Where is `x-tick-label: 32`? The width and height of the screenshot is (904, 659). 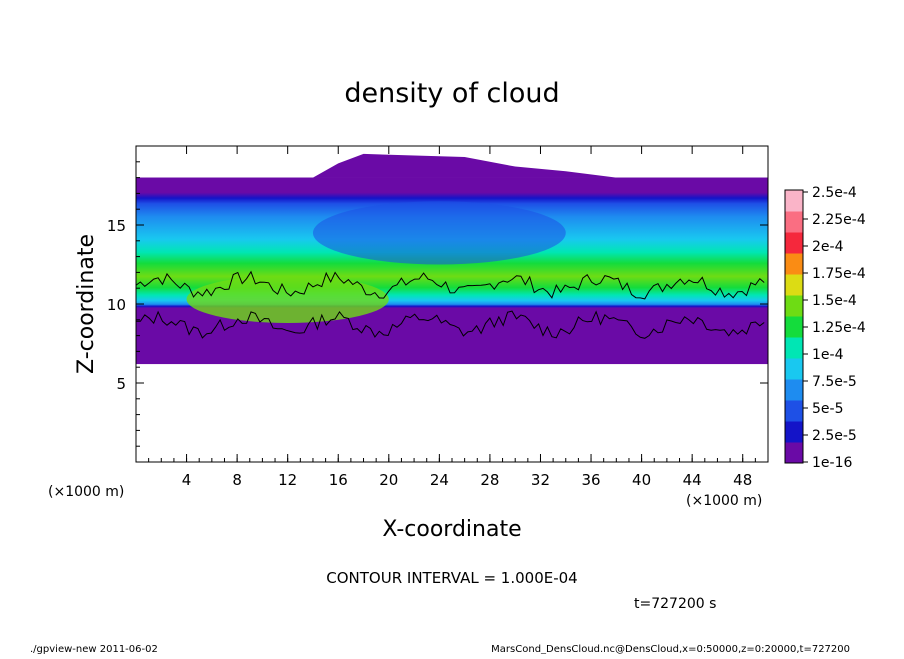
x-tick-label: 32 is located at coordinates (540, 480).